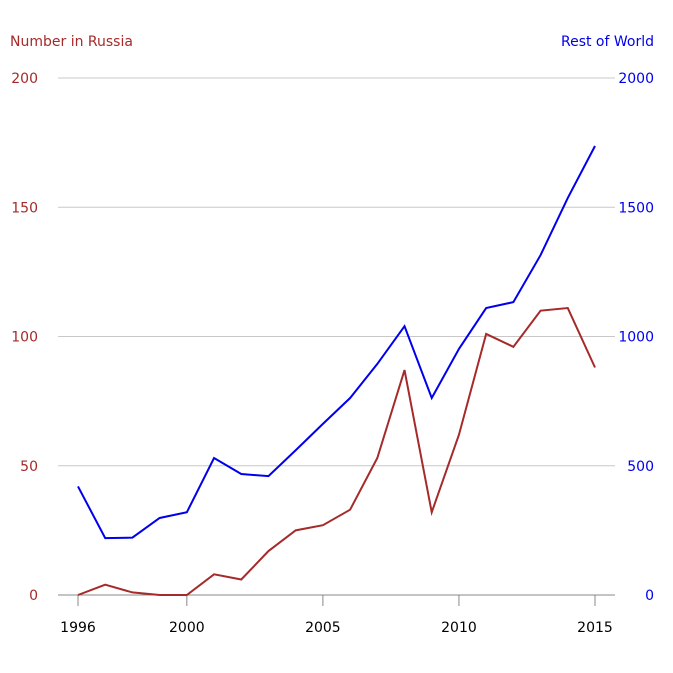  What do you see at coordinates (323, 628) in the screenshot?
I see `x-tick-label: 2005` at bounding box center [323, 628].